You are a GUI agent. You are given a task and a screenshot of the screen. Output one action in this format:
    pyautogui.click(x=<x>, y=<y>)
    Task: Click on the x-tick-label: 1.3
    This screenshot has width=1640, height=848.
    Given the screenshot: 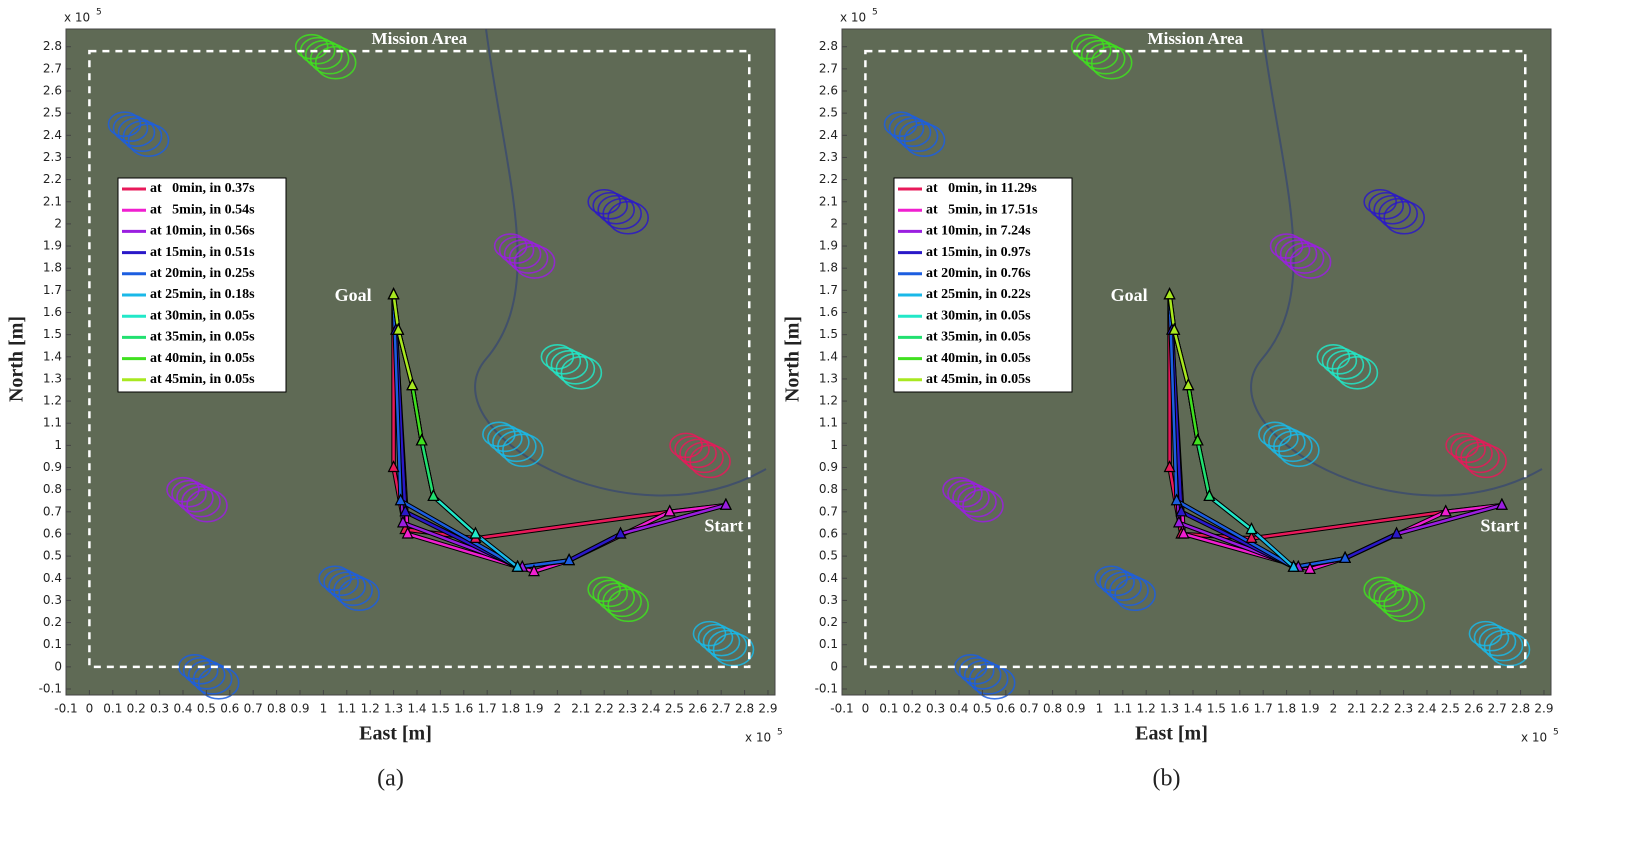 What is the action you would take?
    pyautogui.click(x=393, y=709)
    